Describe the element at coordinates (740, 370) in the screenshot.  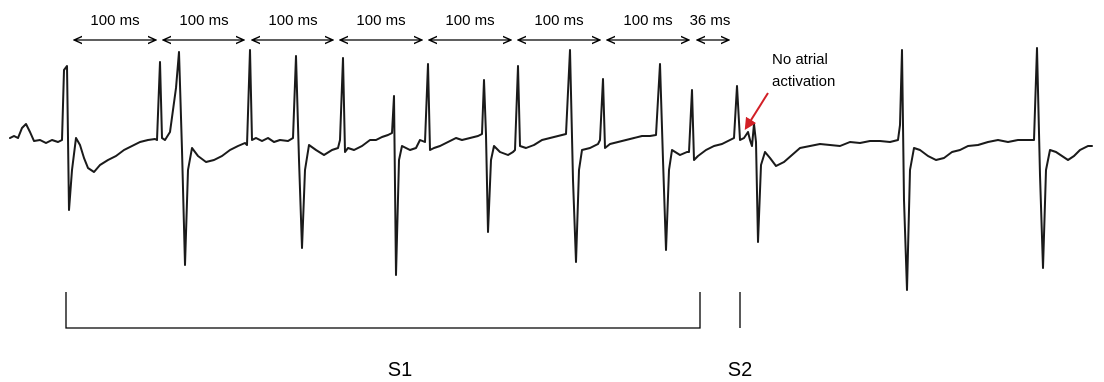
I see `s2-label: S2` at that location.